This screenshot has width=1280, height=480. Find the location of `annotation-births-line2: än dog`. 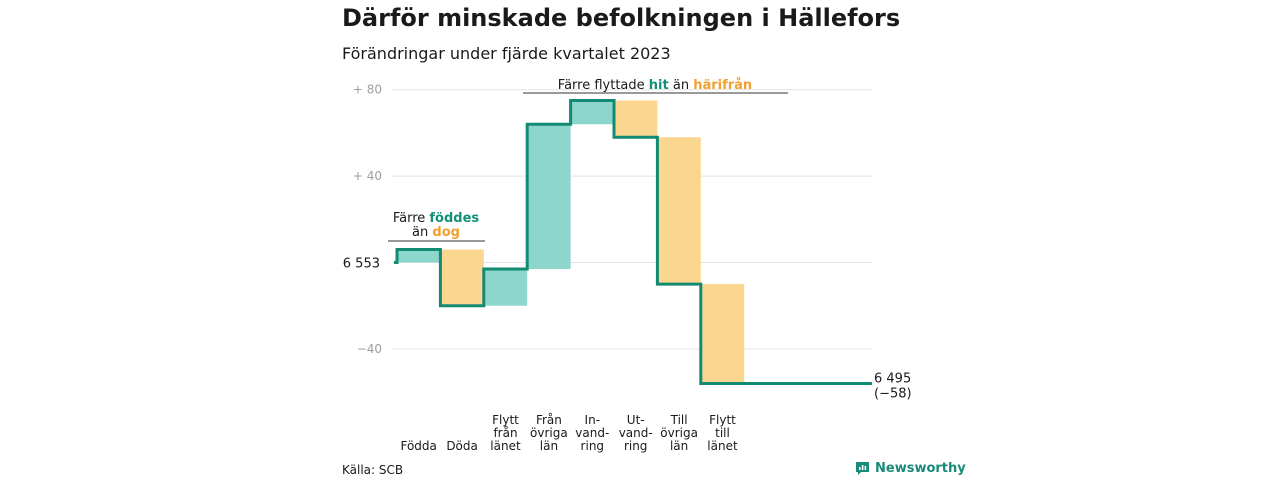

annotation-births-line2: än dog is located at coordinates (436, 232).